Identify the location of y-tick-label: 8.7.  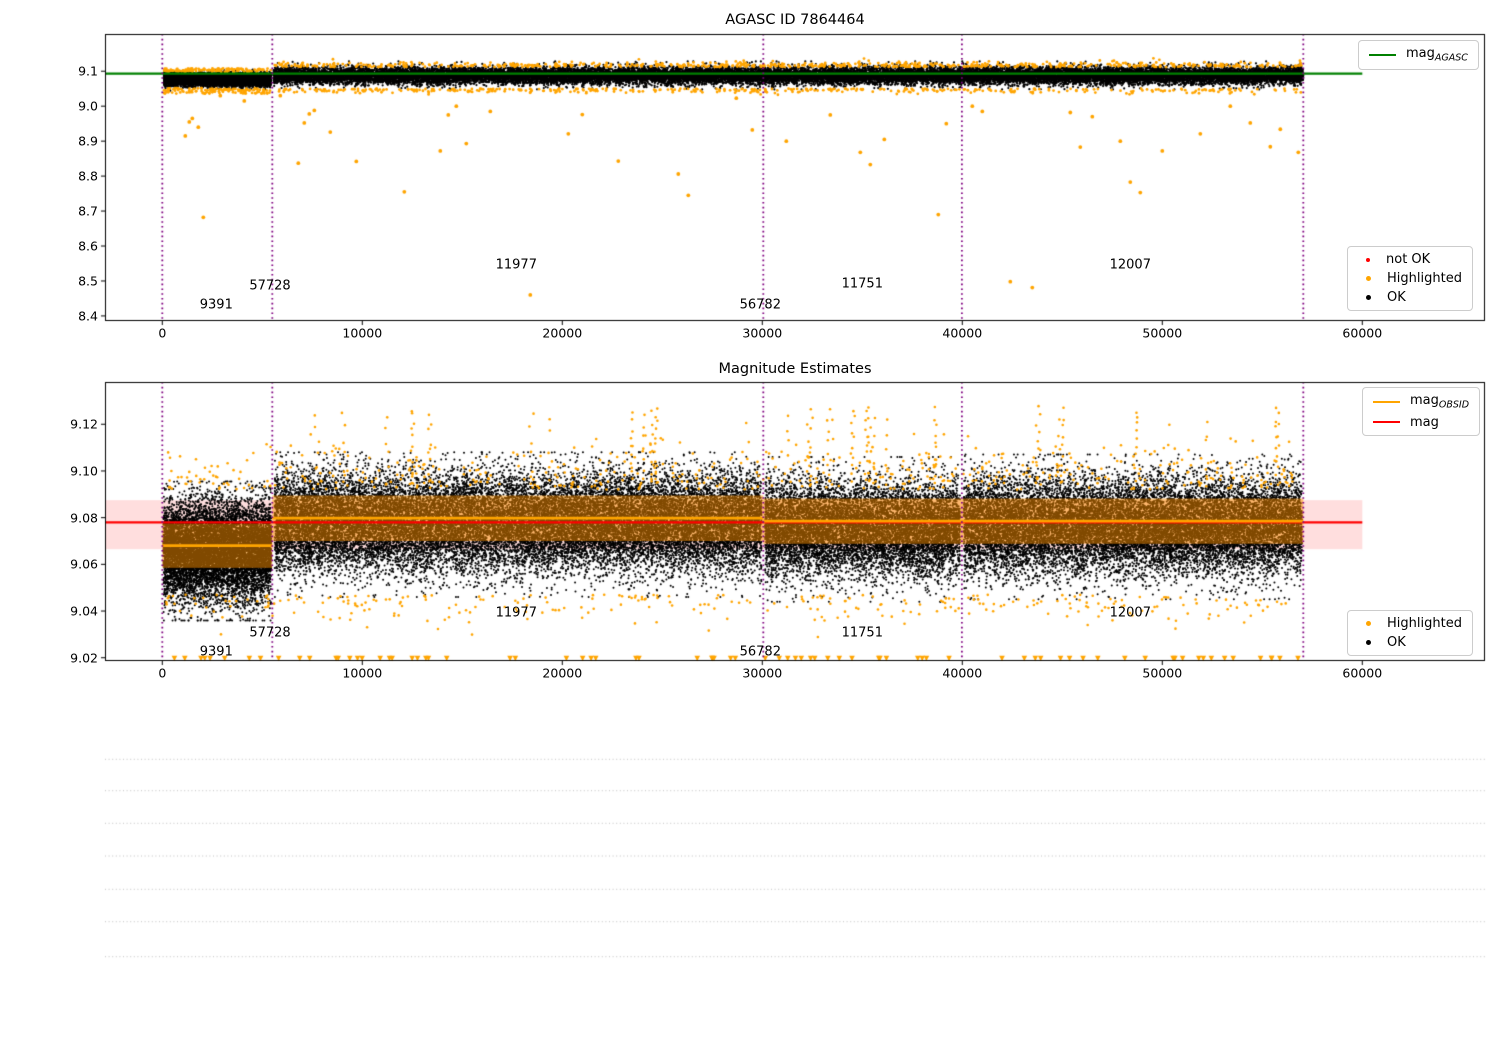
(88, 211).